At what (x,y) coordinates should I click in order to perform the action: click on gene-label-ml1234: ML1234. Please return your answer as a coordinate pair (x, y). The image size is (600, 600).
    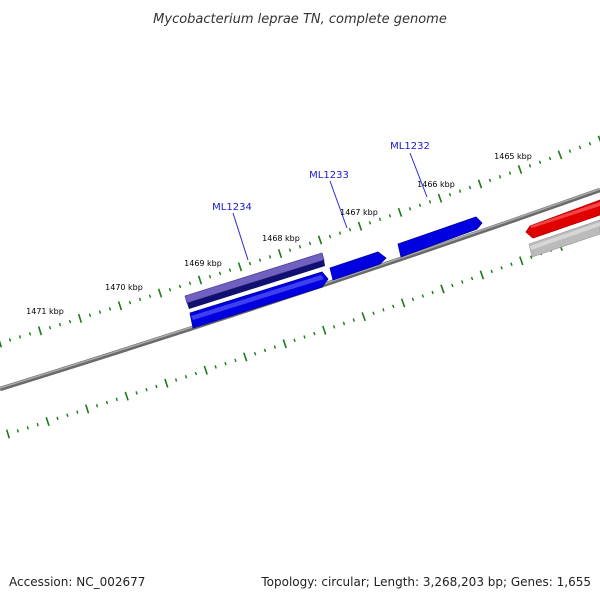
    Looking at the image, I should click on (232, 231).